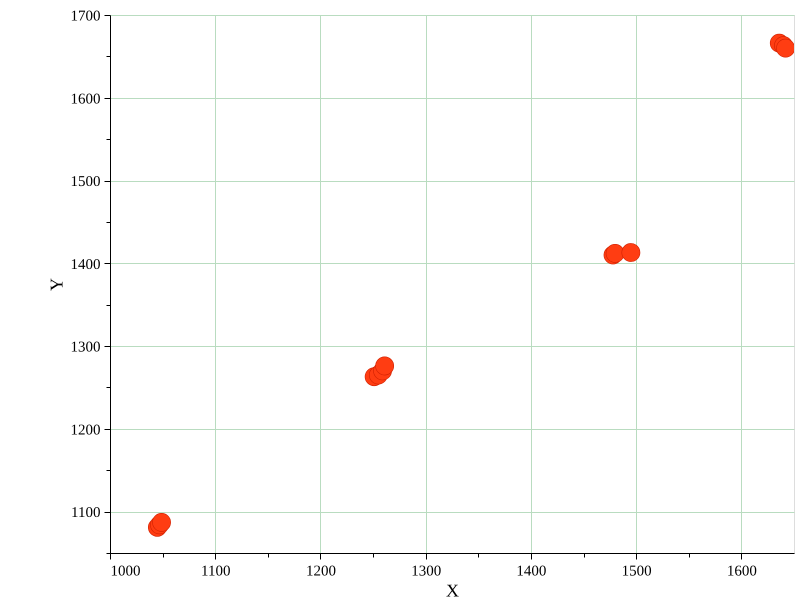 Image resolution: width=811 pixels, height=612 pixels. I want to click on x-tick-label: 1300, so click(426, 572).